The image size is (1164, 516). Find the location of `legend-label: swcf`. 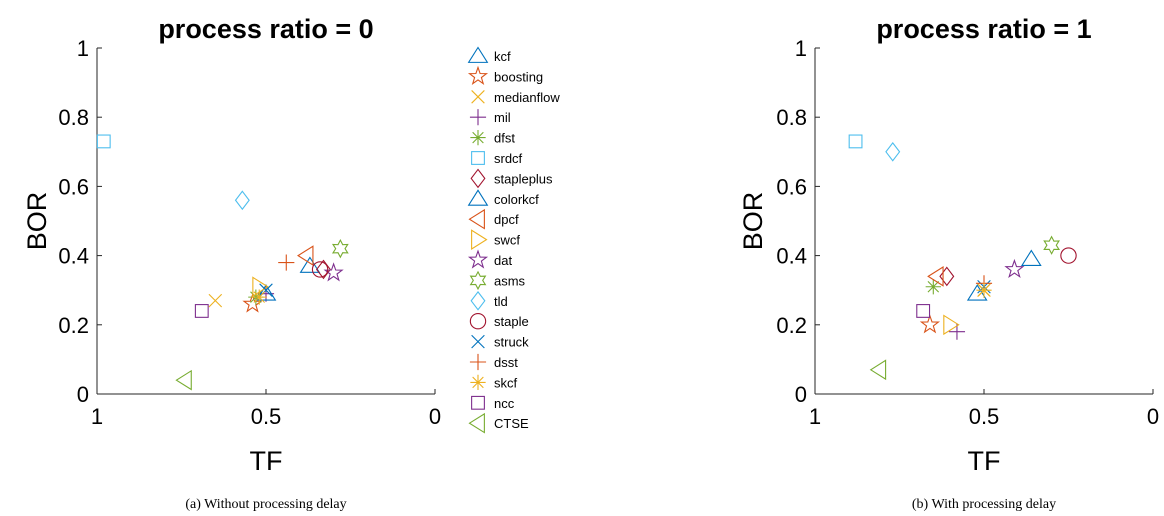

legend-label: swcf is located at coordinates (507, 240).